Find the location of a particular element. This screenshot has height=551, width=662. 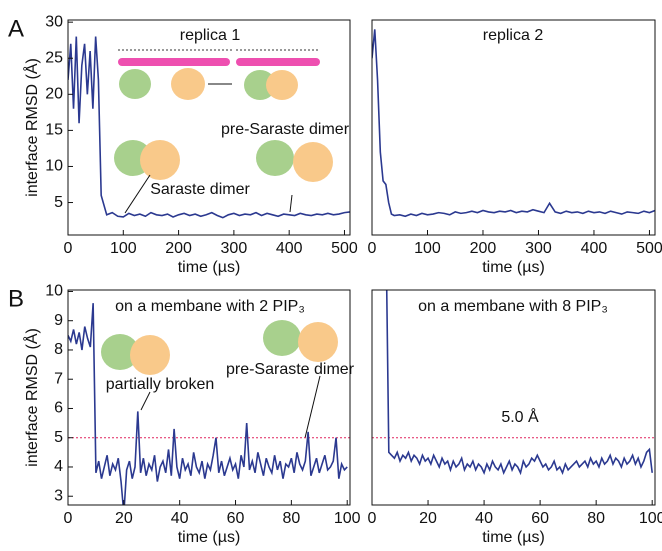

y-tick-label: 20 is located at coordinates (54, 94).